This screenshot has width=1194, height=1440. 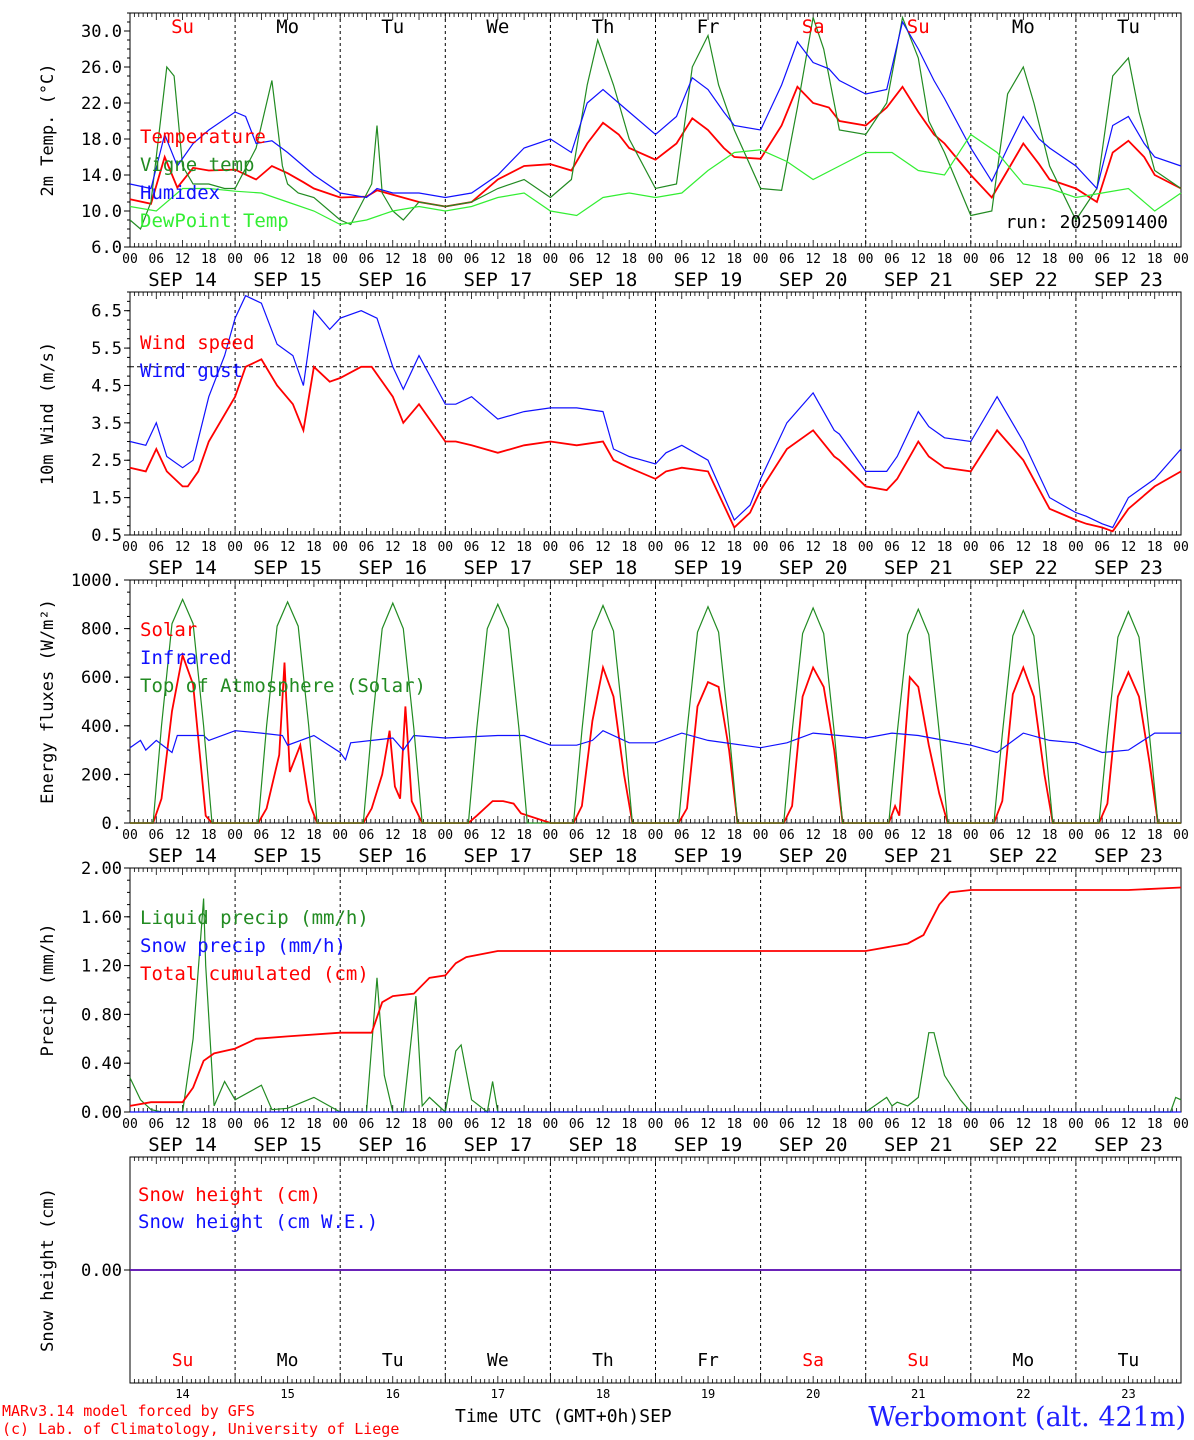 What do you see at coordinates (106, 386) in the screenshot?
I see `y-tick-label: 4.5` at bounding box center [106, 386].